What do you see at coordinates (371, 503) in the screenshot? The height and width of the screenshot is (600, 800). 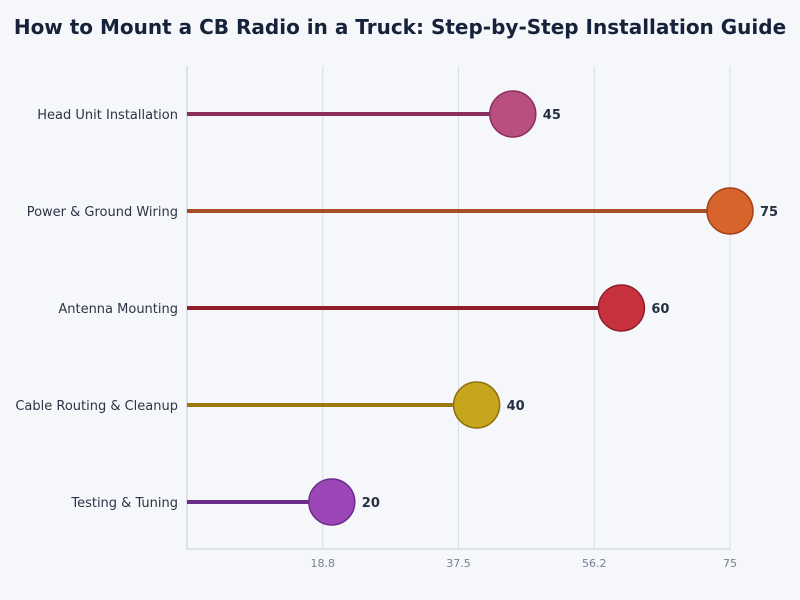 I see `value-label: 20` at bounding box center [371, 503].